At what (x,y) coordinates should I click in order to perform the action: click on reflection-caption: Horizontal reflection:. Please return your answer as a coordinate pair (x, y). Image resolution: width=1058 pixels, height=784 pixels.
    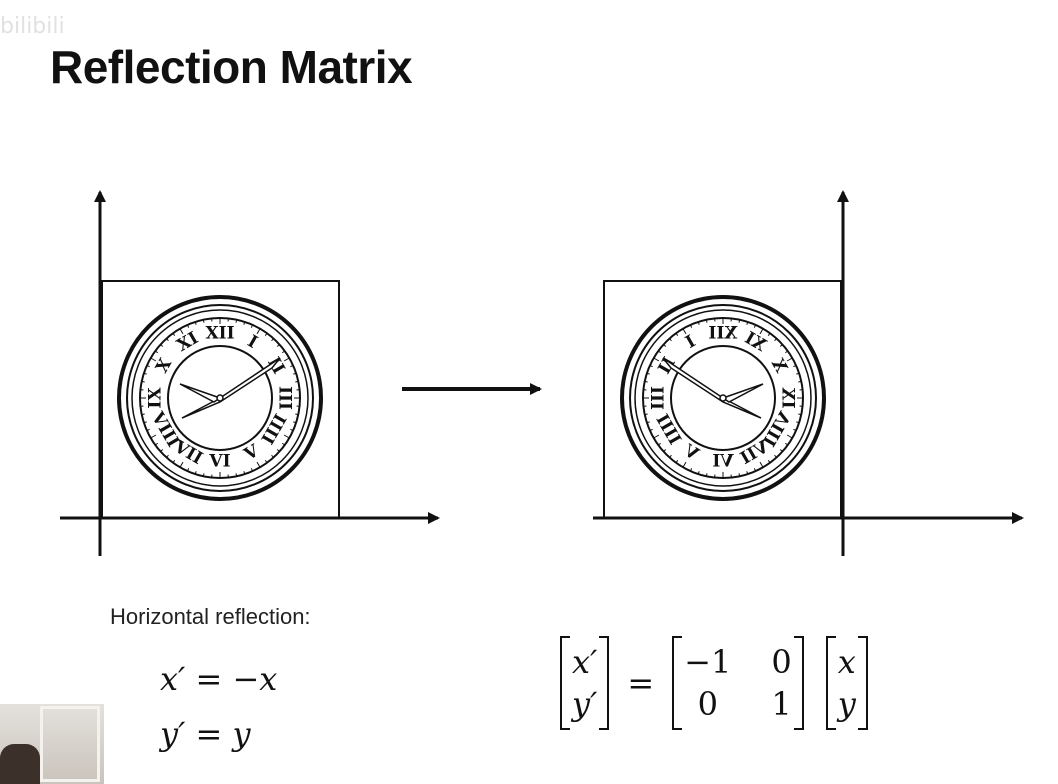
    Looking at the image, I should click on (210, 616).